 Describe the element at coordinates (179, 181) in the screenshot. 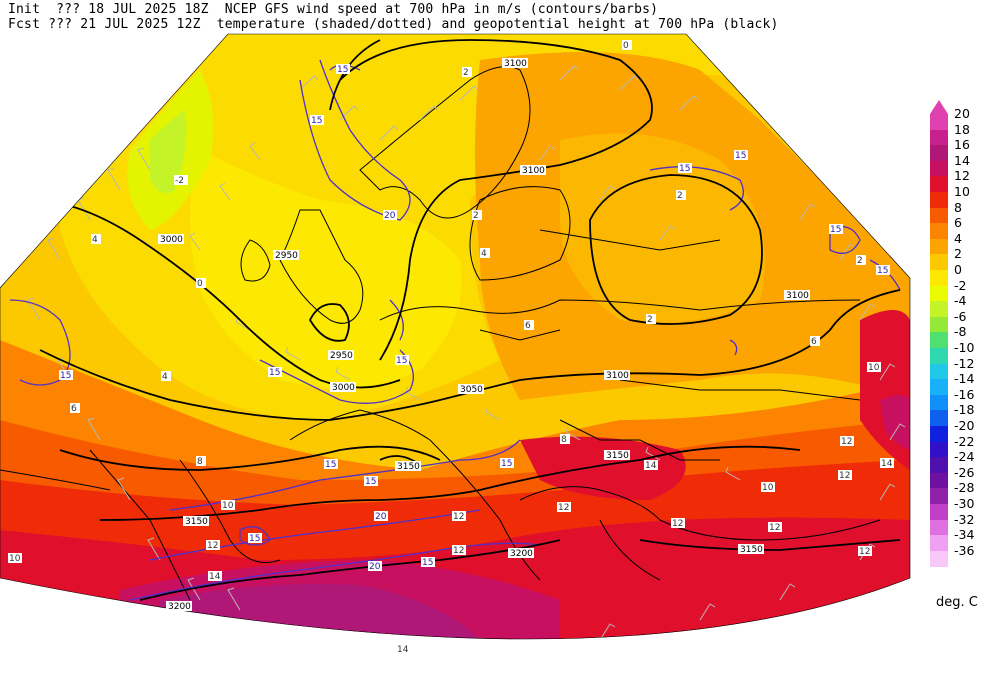

I see `temperature-label: -2` at that location.